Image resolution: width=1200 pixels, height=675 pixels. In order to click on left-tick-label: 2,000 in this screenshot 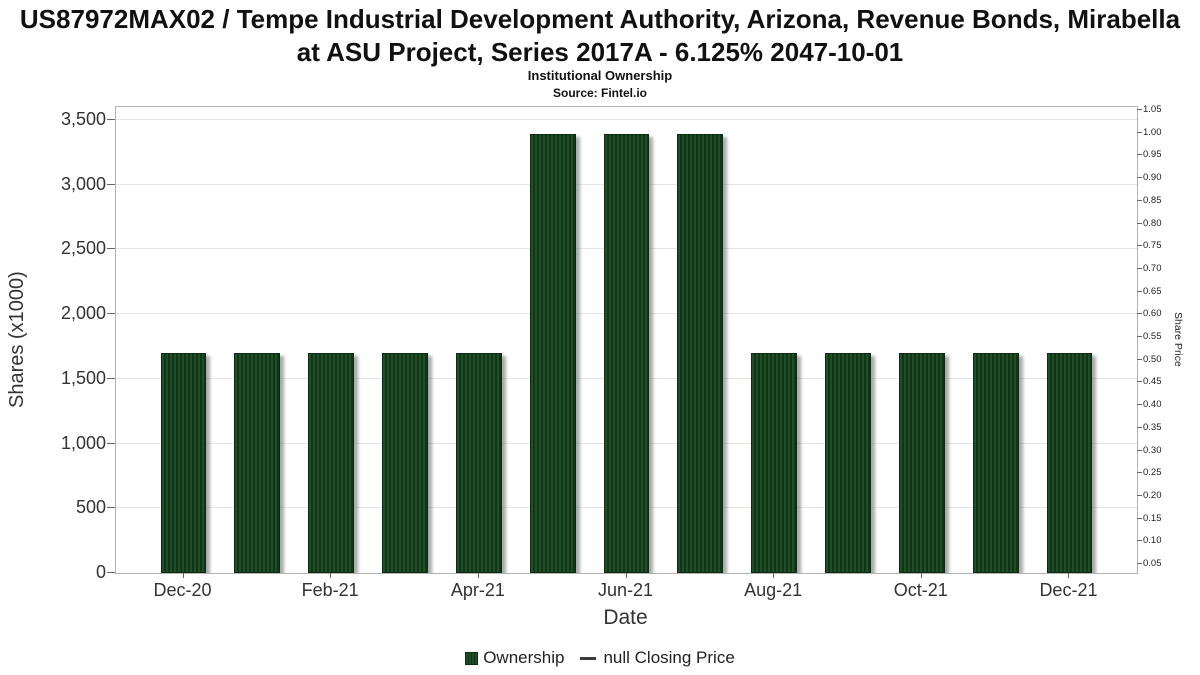, I will do `click(83, 313)`.